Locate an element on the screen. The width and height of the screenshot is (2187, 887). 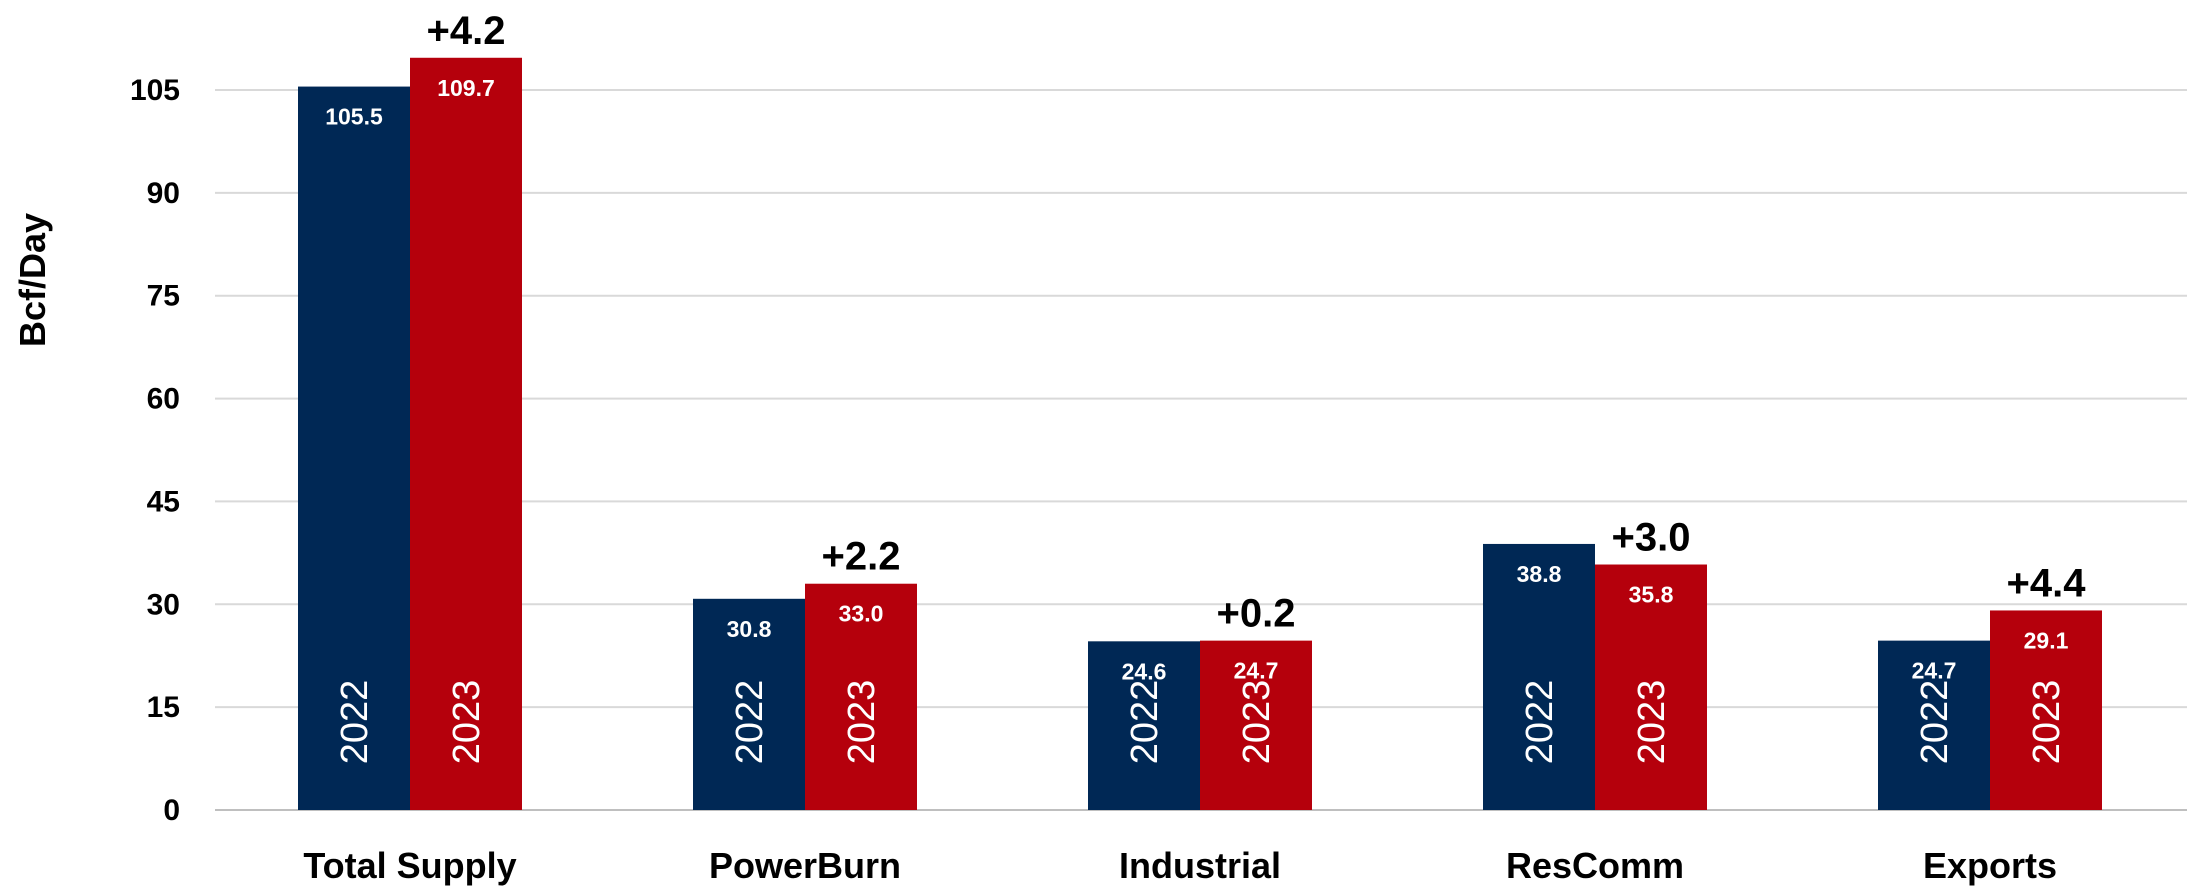
y-tick-label: 60 is located at coordinates (163, 399).